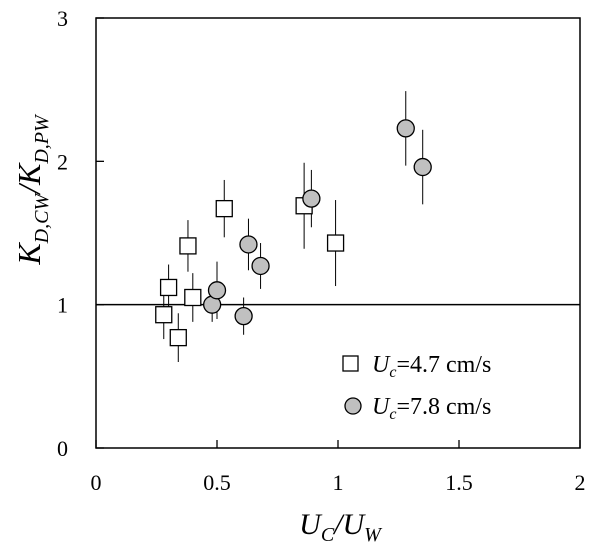 This screenshot has height=545, width=596. Describe the element at coordinates (443, 365) in the screenshot. I see `legend-text-series-1: =4.7 cm/s` at that location.